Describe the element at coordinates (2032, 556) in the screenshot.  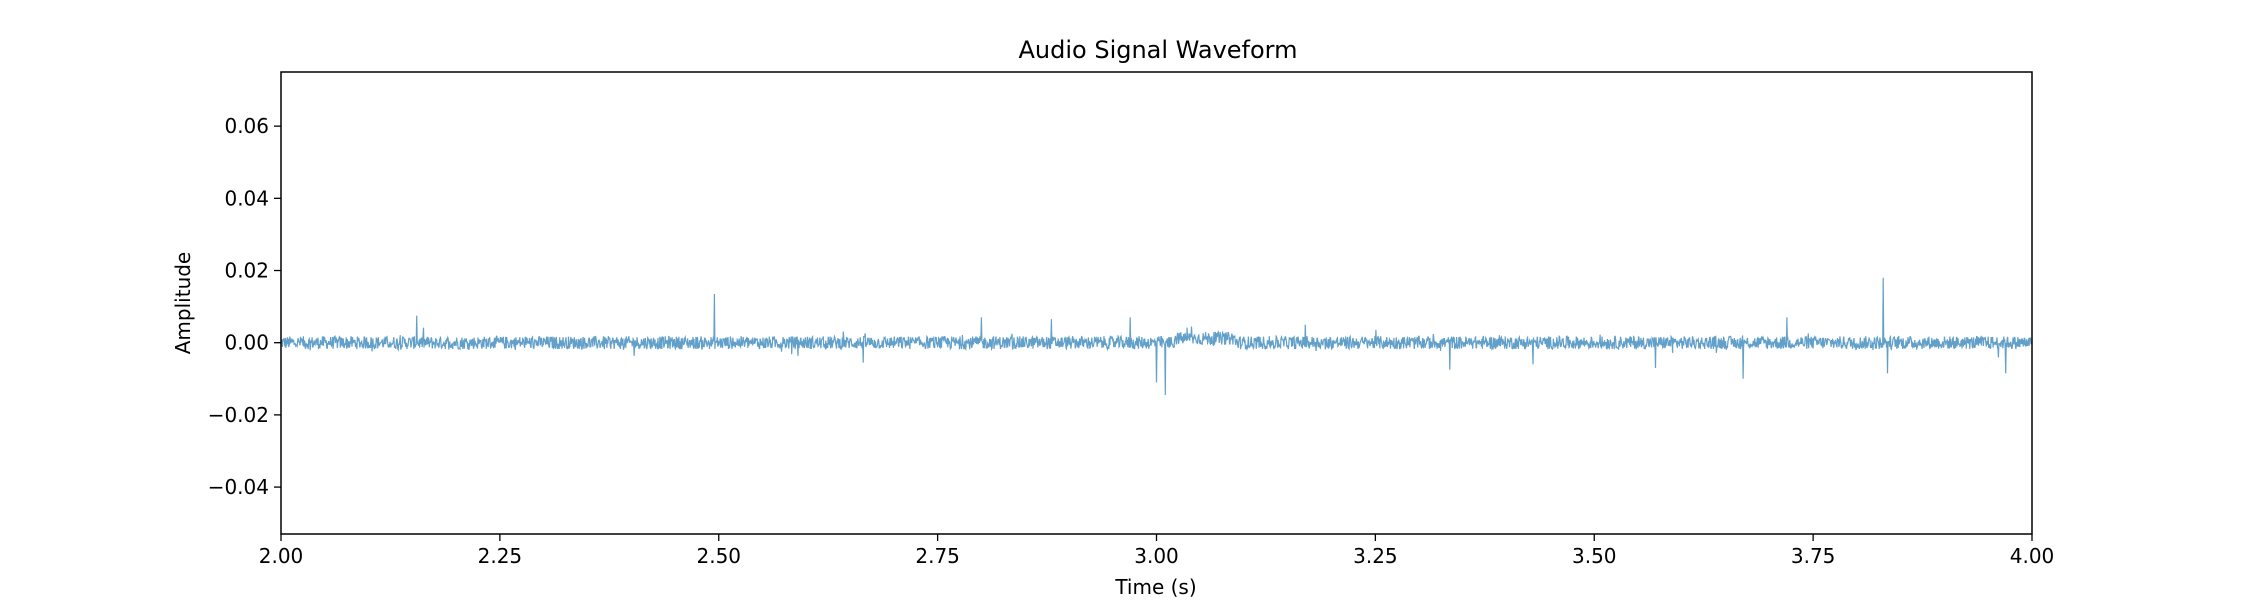
I see `x-tick-label: 4.00` at that location.